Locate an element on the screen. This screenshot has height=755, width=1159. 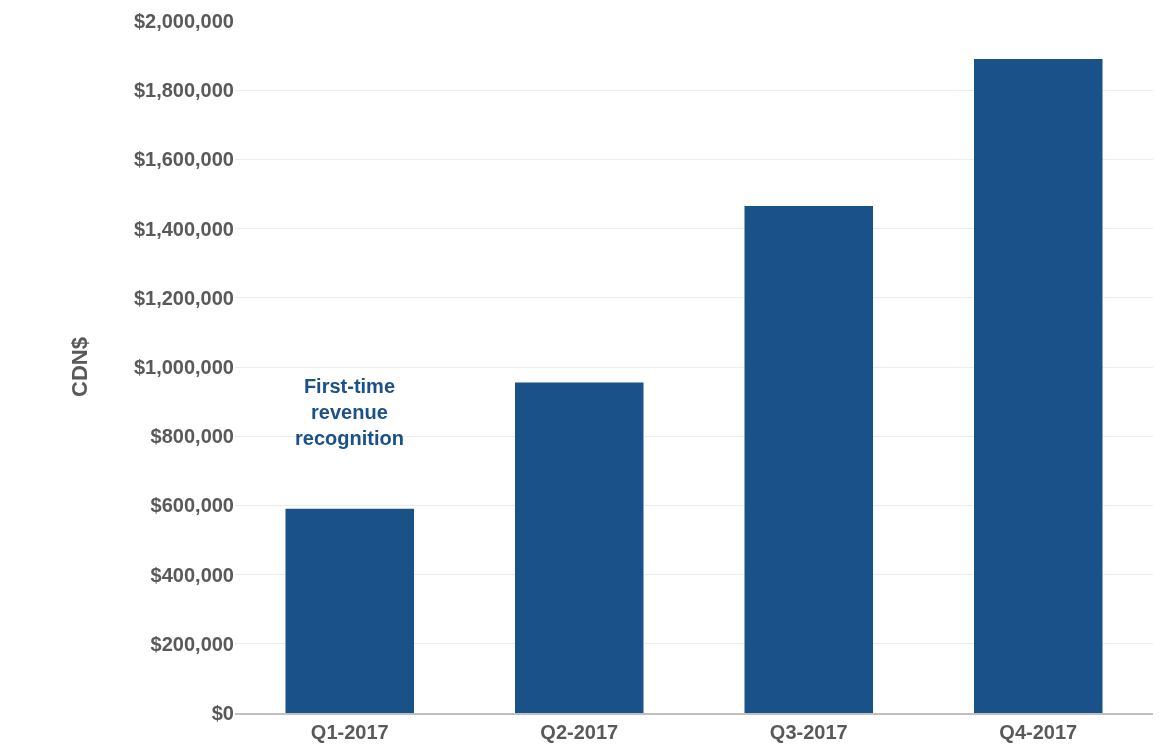
x-tick-label: Q3-2017 is located at coordinates (808, 732).